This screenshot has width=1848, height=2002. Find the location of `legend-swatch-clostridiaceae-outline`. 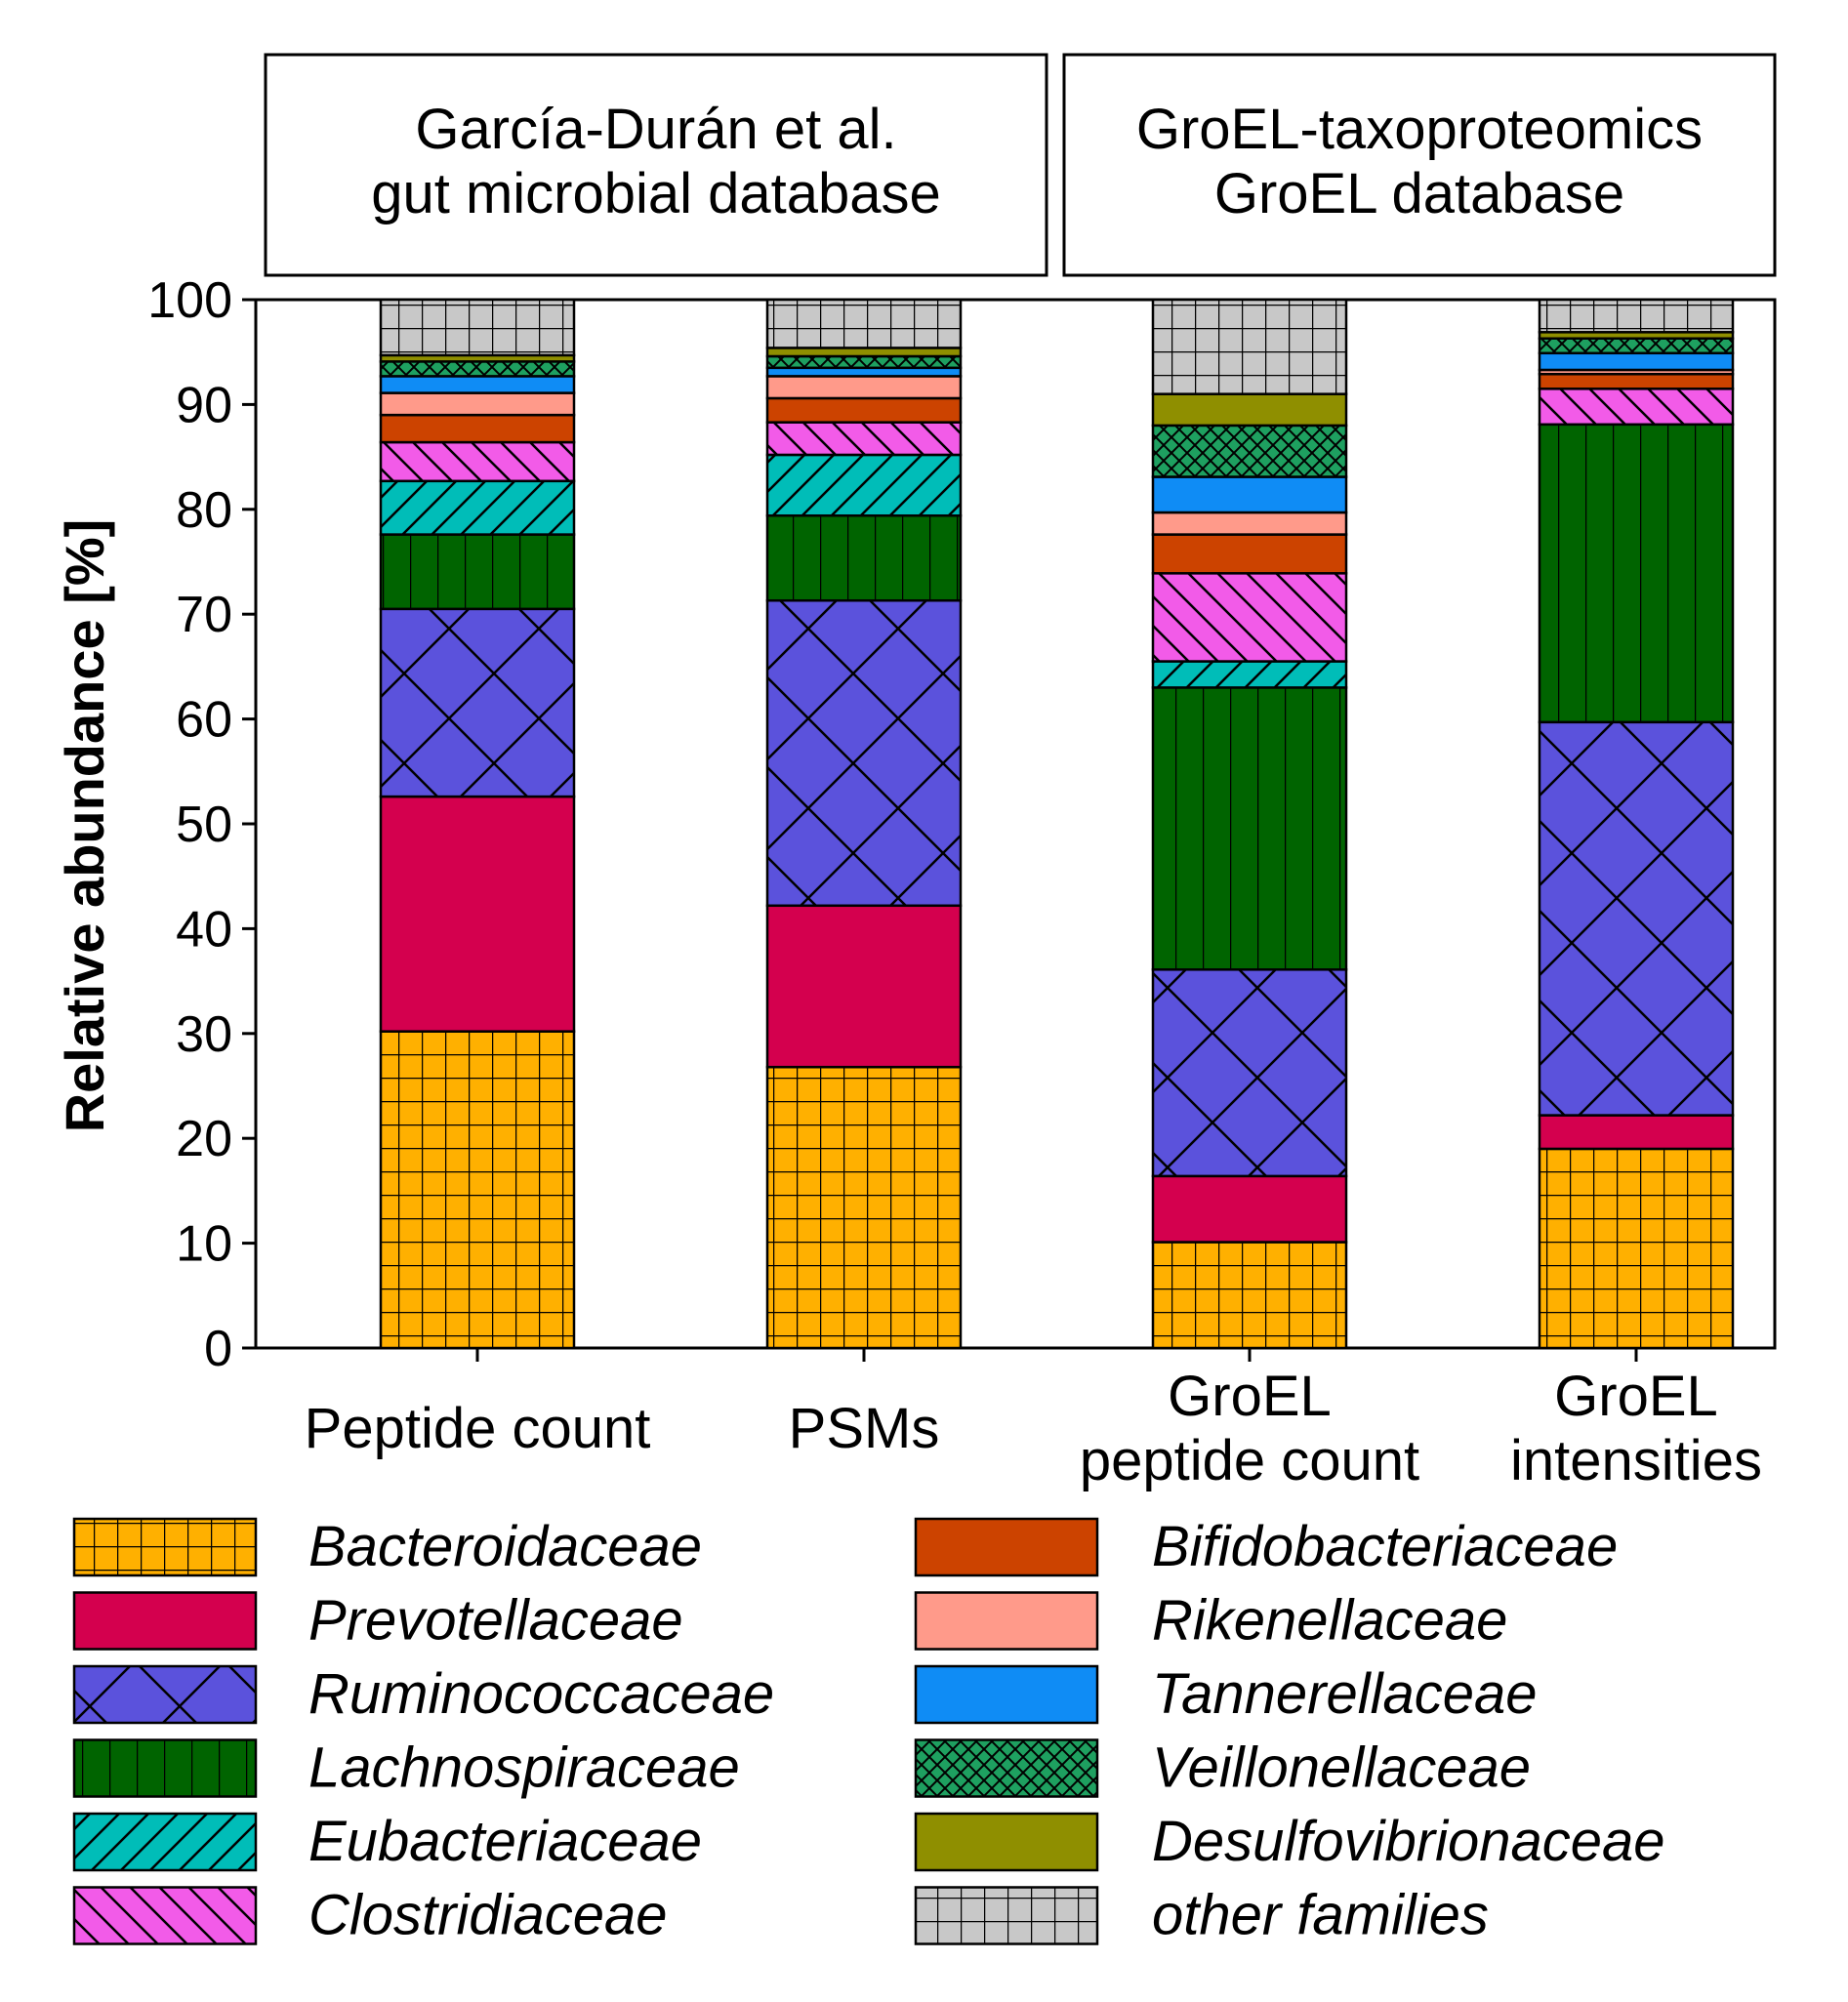

legend-swatch-clostridiaceae-outline is located at coordinates (165, 1915).